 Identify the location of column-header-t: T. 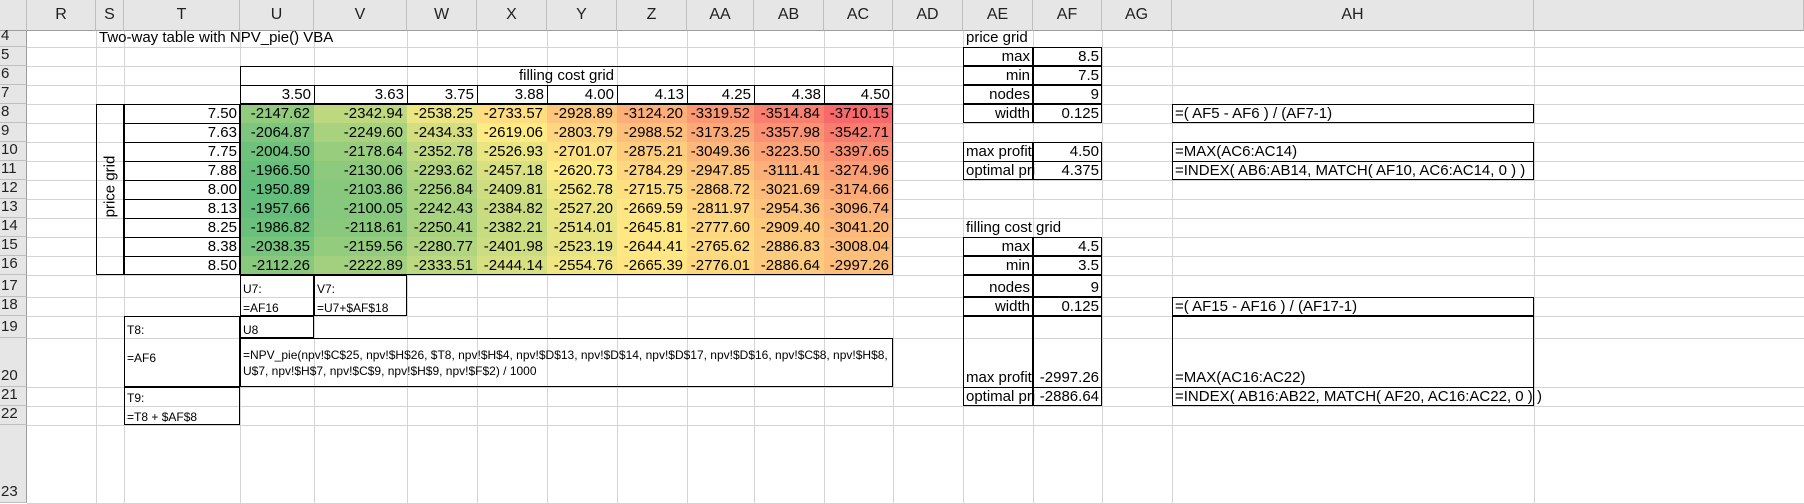
(182, 15).